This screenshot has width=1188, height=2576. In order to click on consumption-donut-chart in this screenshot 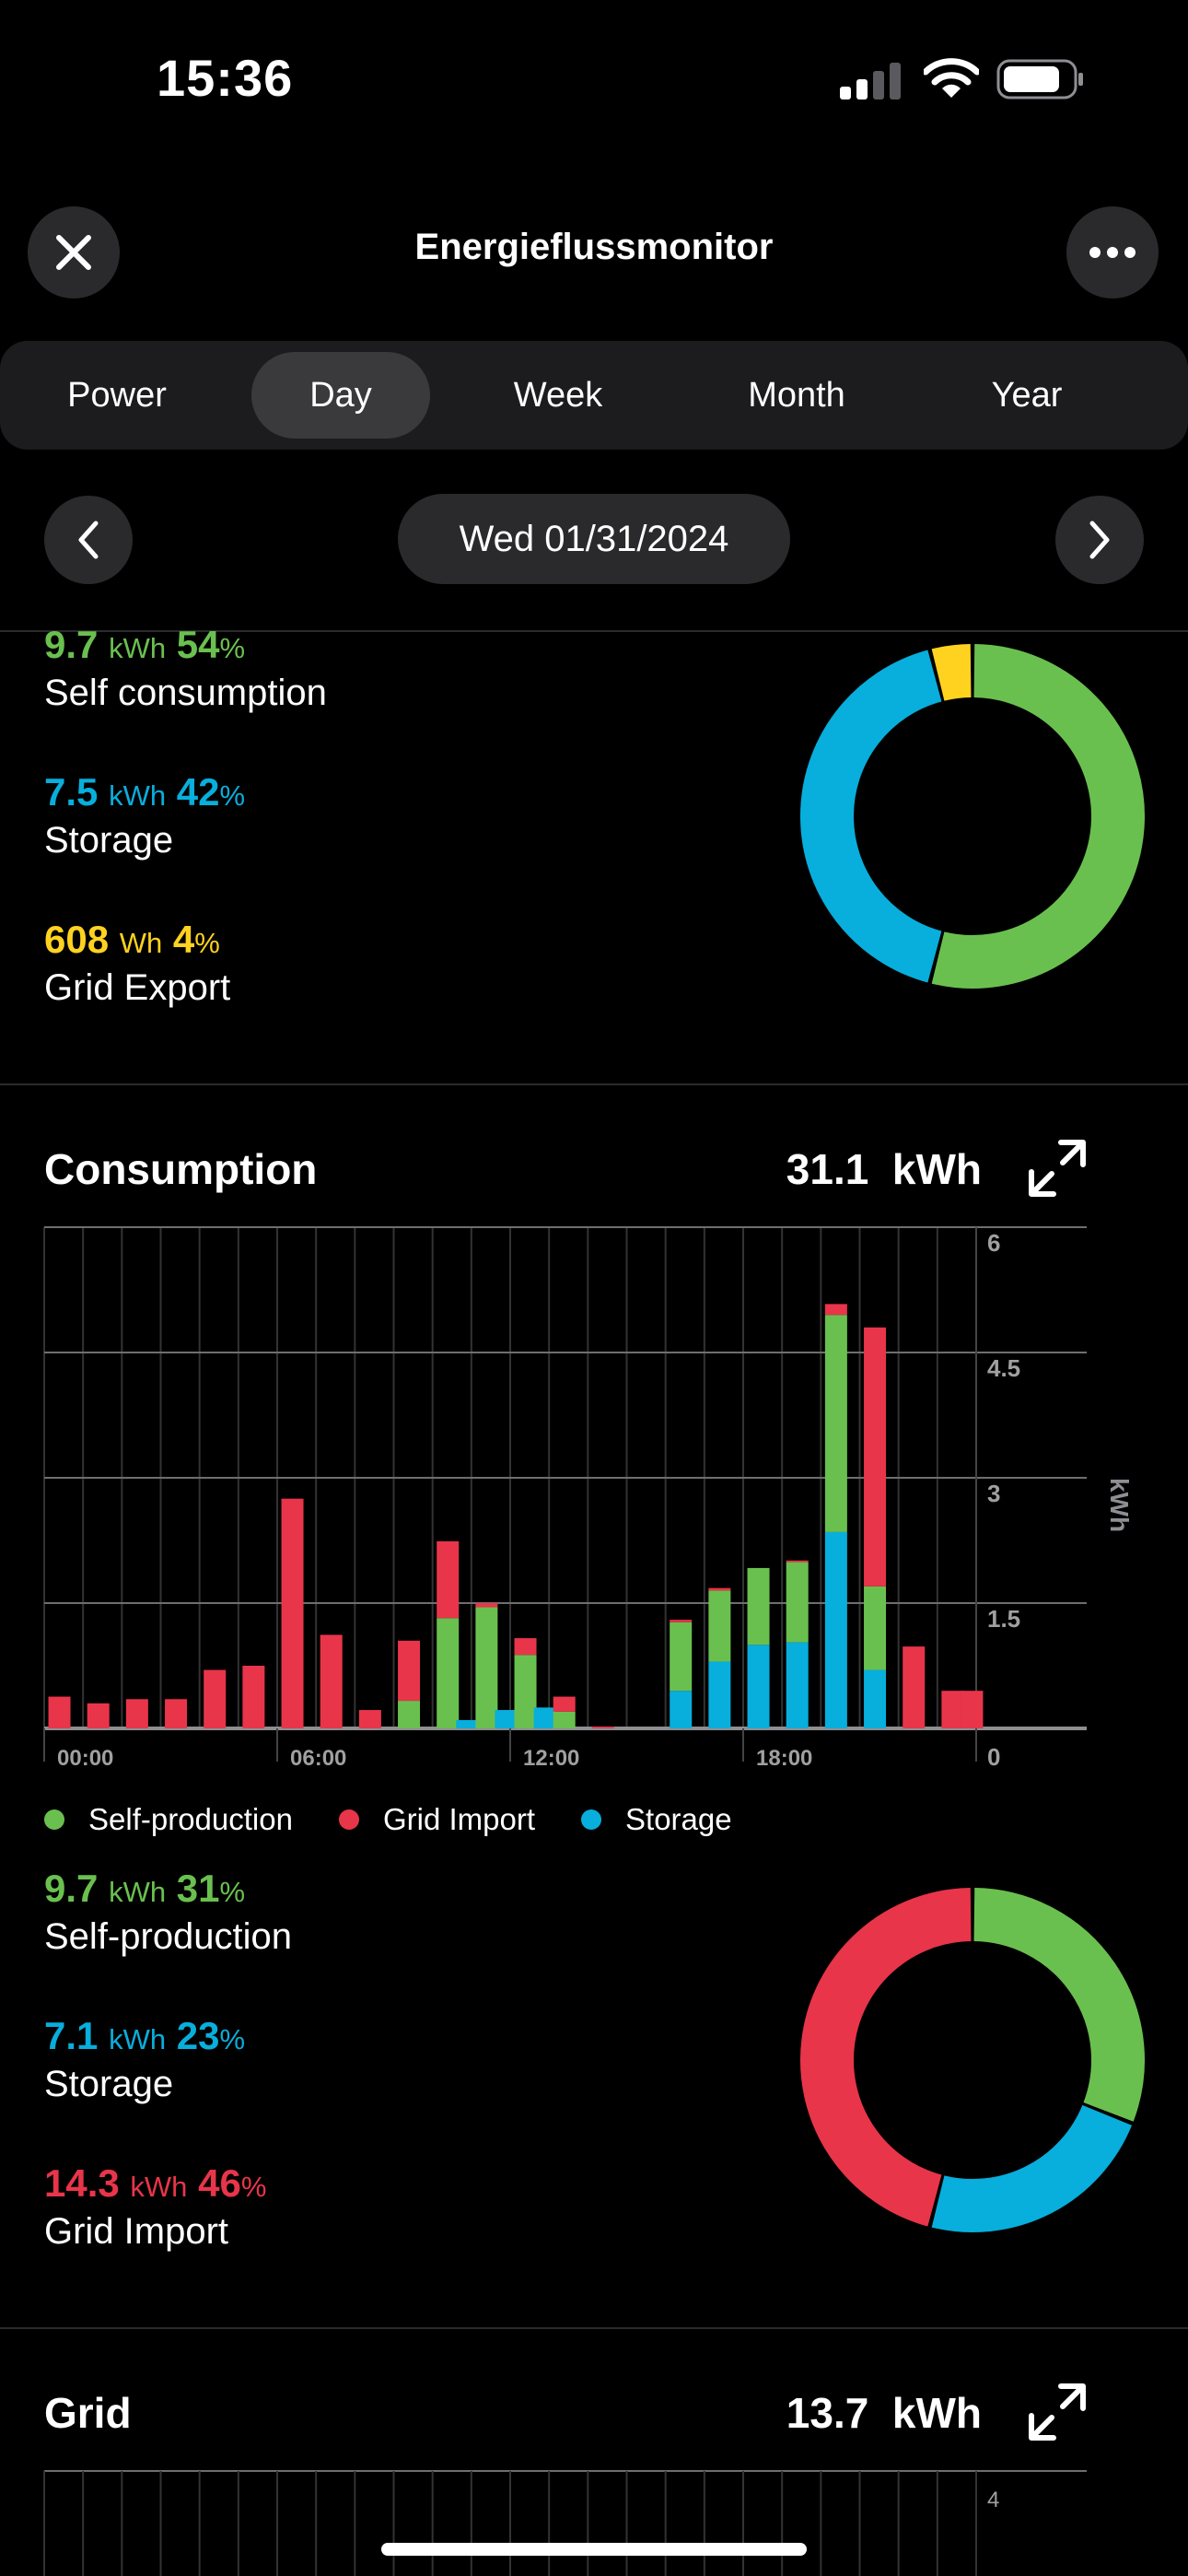, I will do `click(973, 2060)`.